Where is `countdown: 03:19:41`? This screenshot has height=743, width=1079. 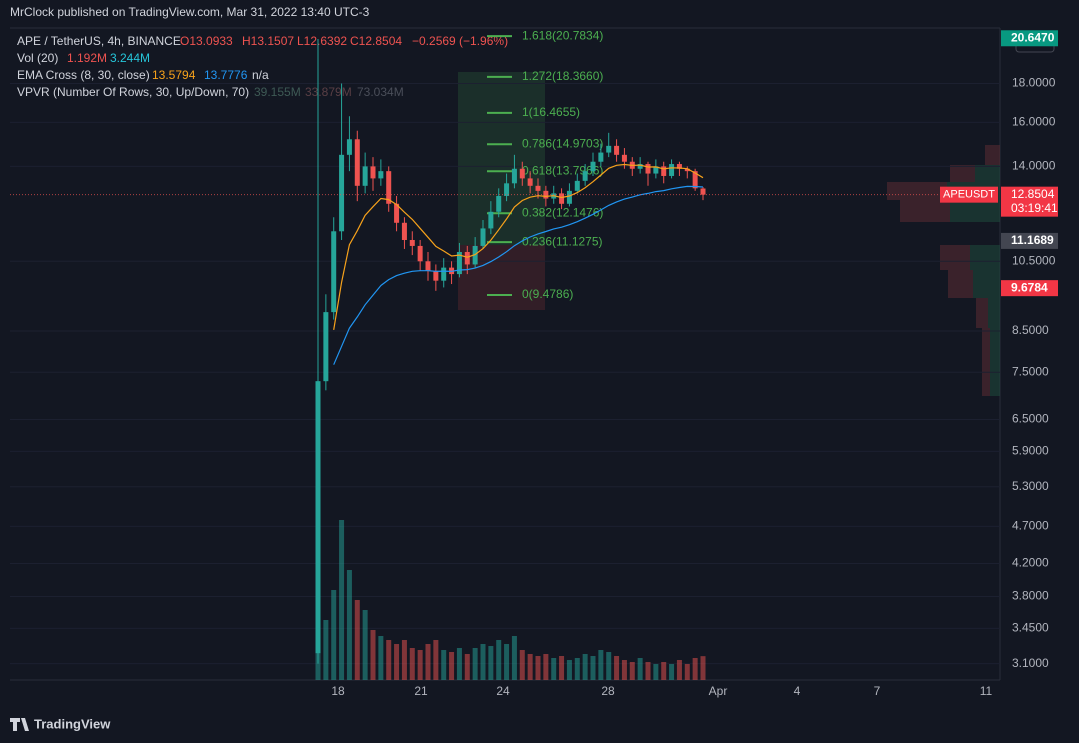
countdown: 03:19:41 is located at coordinates (1034, 208).